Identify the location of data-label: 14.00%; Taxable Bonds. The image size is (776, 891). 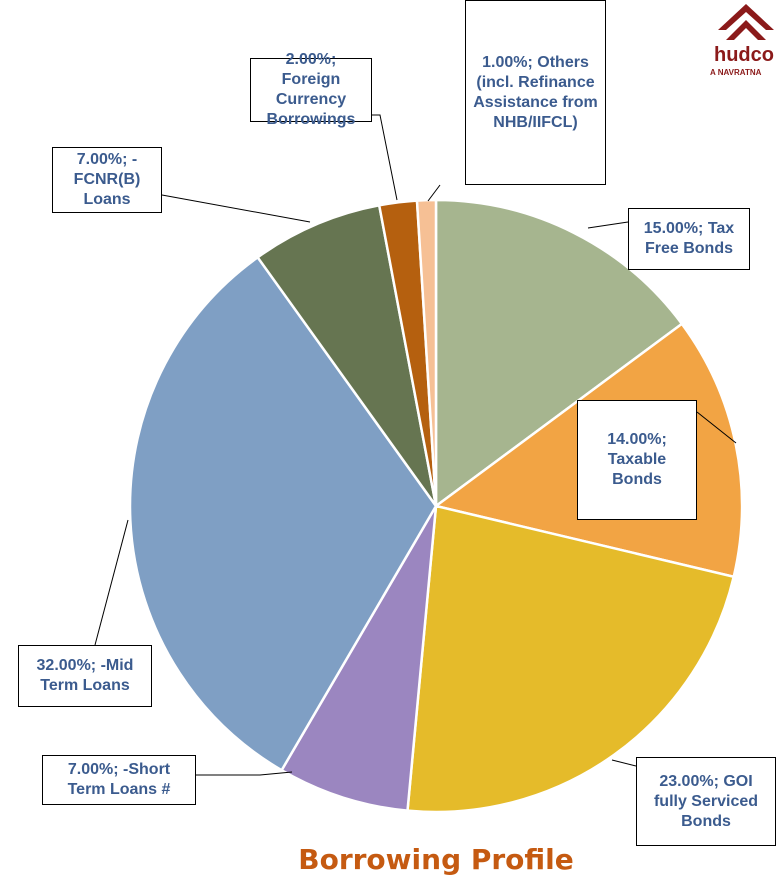
(637, 460).